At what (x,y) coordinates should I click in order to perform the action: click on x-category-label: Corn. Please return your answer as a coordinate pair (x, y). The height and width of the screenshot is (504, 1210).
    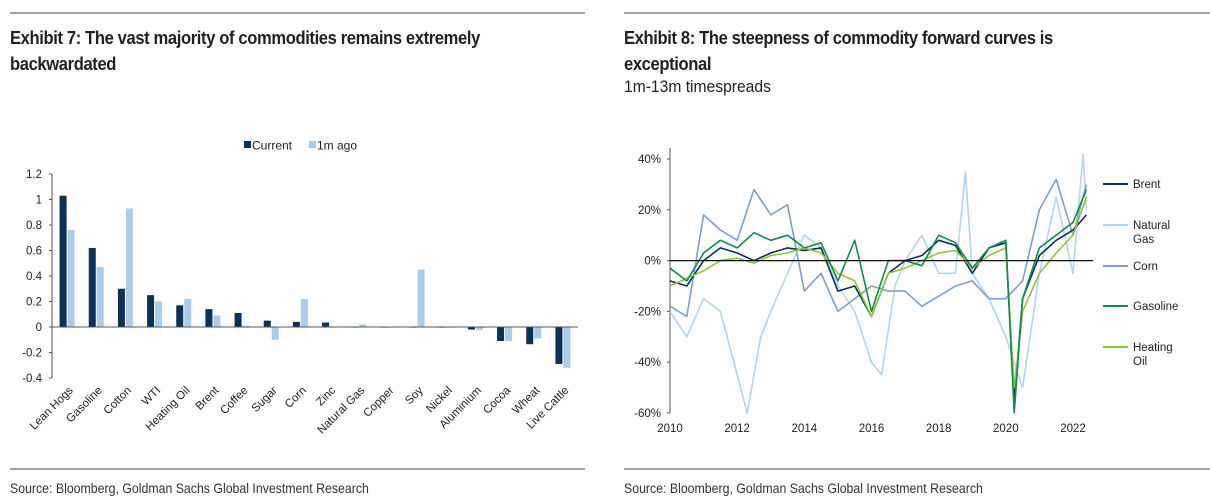
    Looking at the image, I should click on (296, 398).